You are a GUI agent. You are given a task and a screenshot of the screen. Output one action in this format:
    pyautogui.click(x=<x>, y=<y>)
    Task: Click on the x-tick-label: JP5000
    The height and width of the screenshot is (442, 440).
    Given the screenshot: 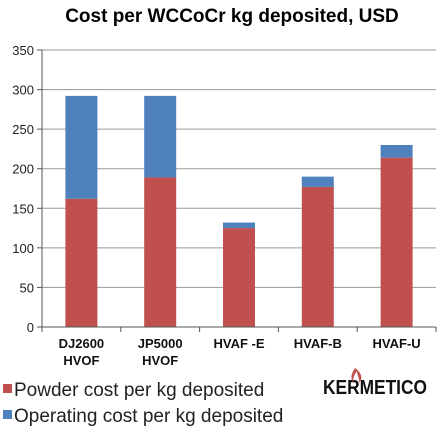 What is the action you would take?
    pyautogui.click(x=160, y=343)
    